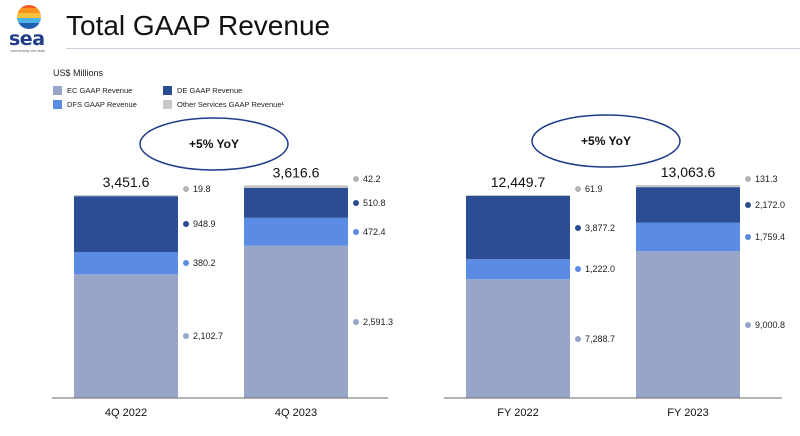  Describe the element at coordinates (594, 189) in the screenshot. I see `annual-value-label-0-other: 61.9` at that location.